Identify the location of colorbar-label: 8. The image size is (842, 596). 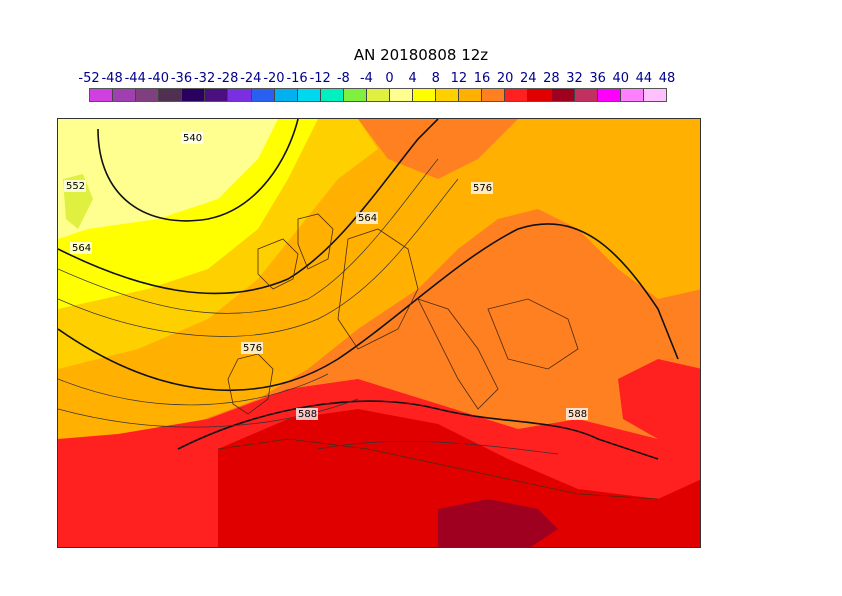
(435, 78).